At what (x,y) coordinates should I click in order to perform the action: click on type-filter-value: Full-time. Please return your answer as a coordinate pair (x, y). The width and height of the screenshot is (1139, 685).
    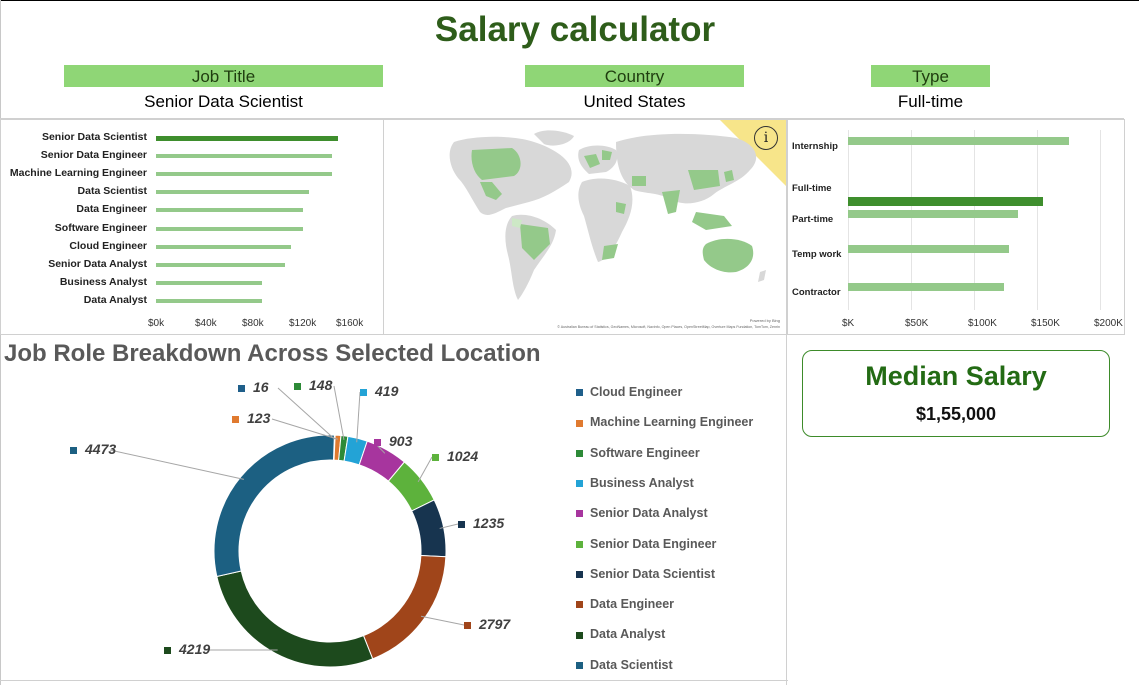
    Looking at the image, I should click on (930, 101).